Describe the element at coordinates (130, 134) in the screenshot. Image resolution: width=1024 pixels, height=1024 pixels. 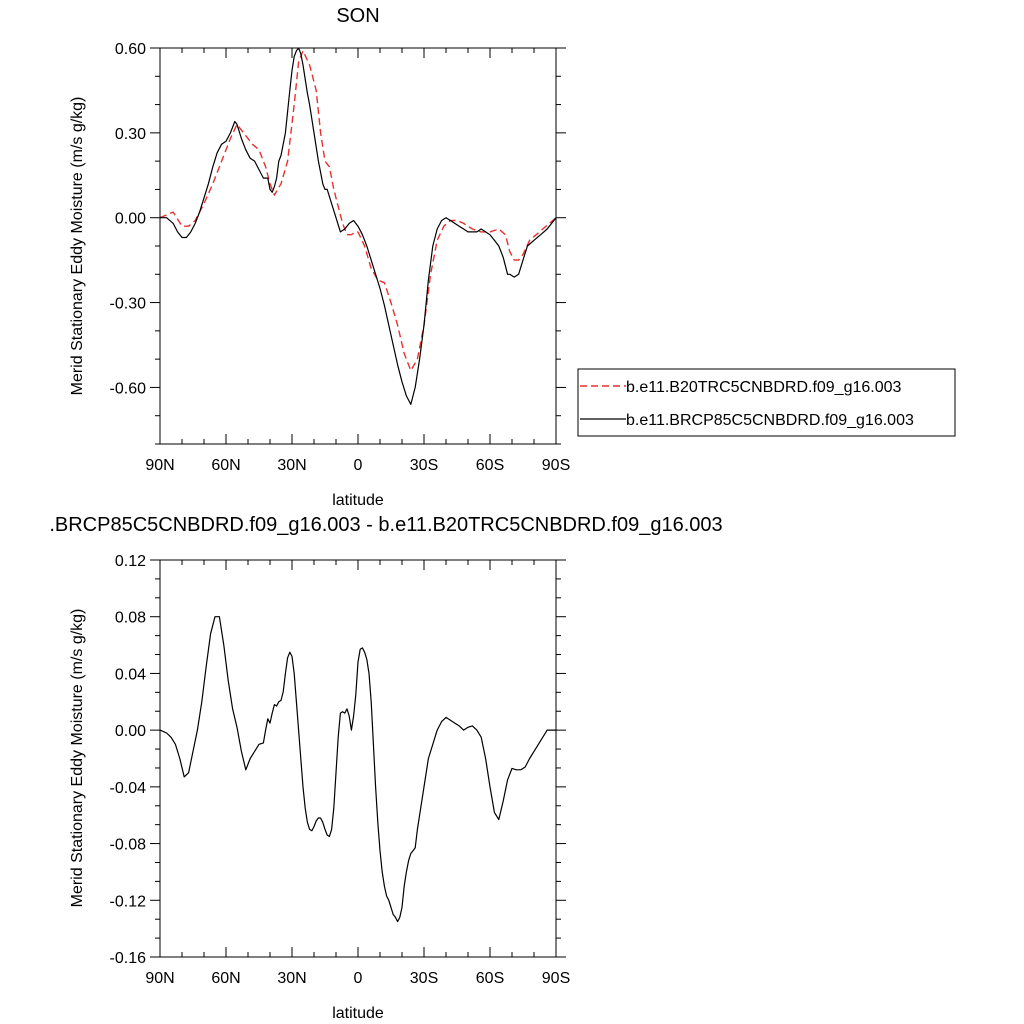
I see `y-tick-label: 0.30` at that location.